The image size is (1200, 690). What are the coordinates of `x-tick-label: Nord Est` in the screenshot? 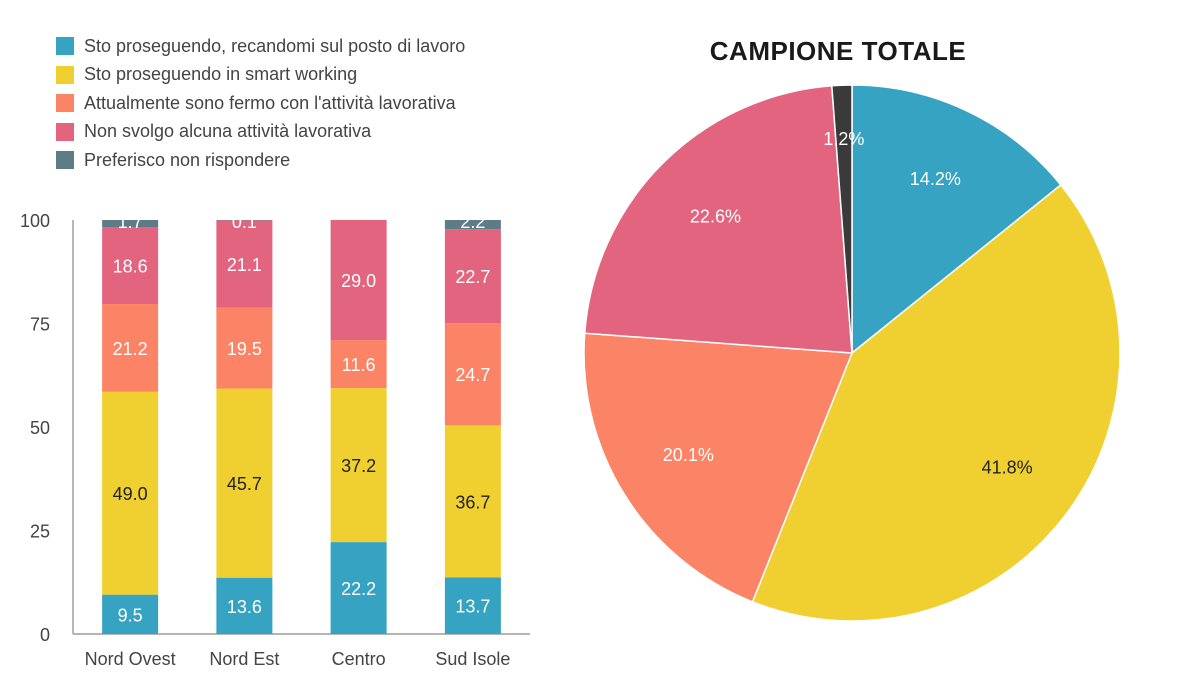 It's located at (244, 659).